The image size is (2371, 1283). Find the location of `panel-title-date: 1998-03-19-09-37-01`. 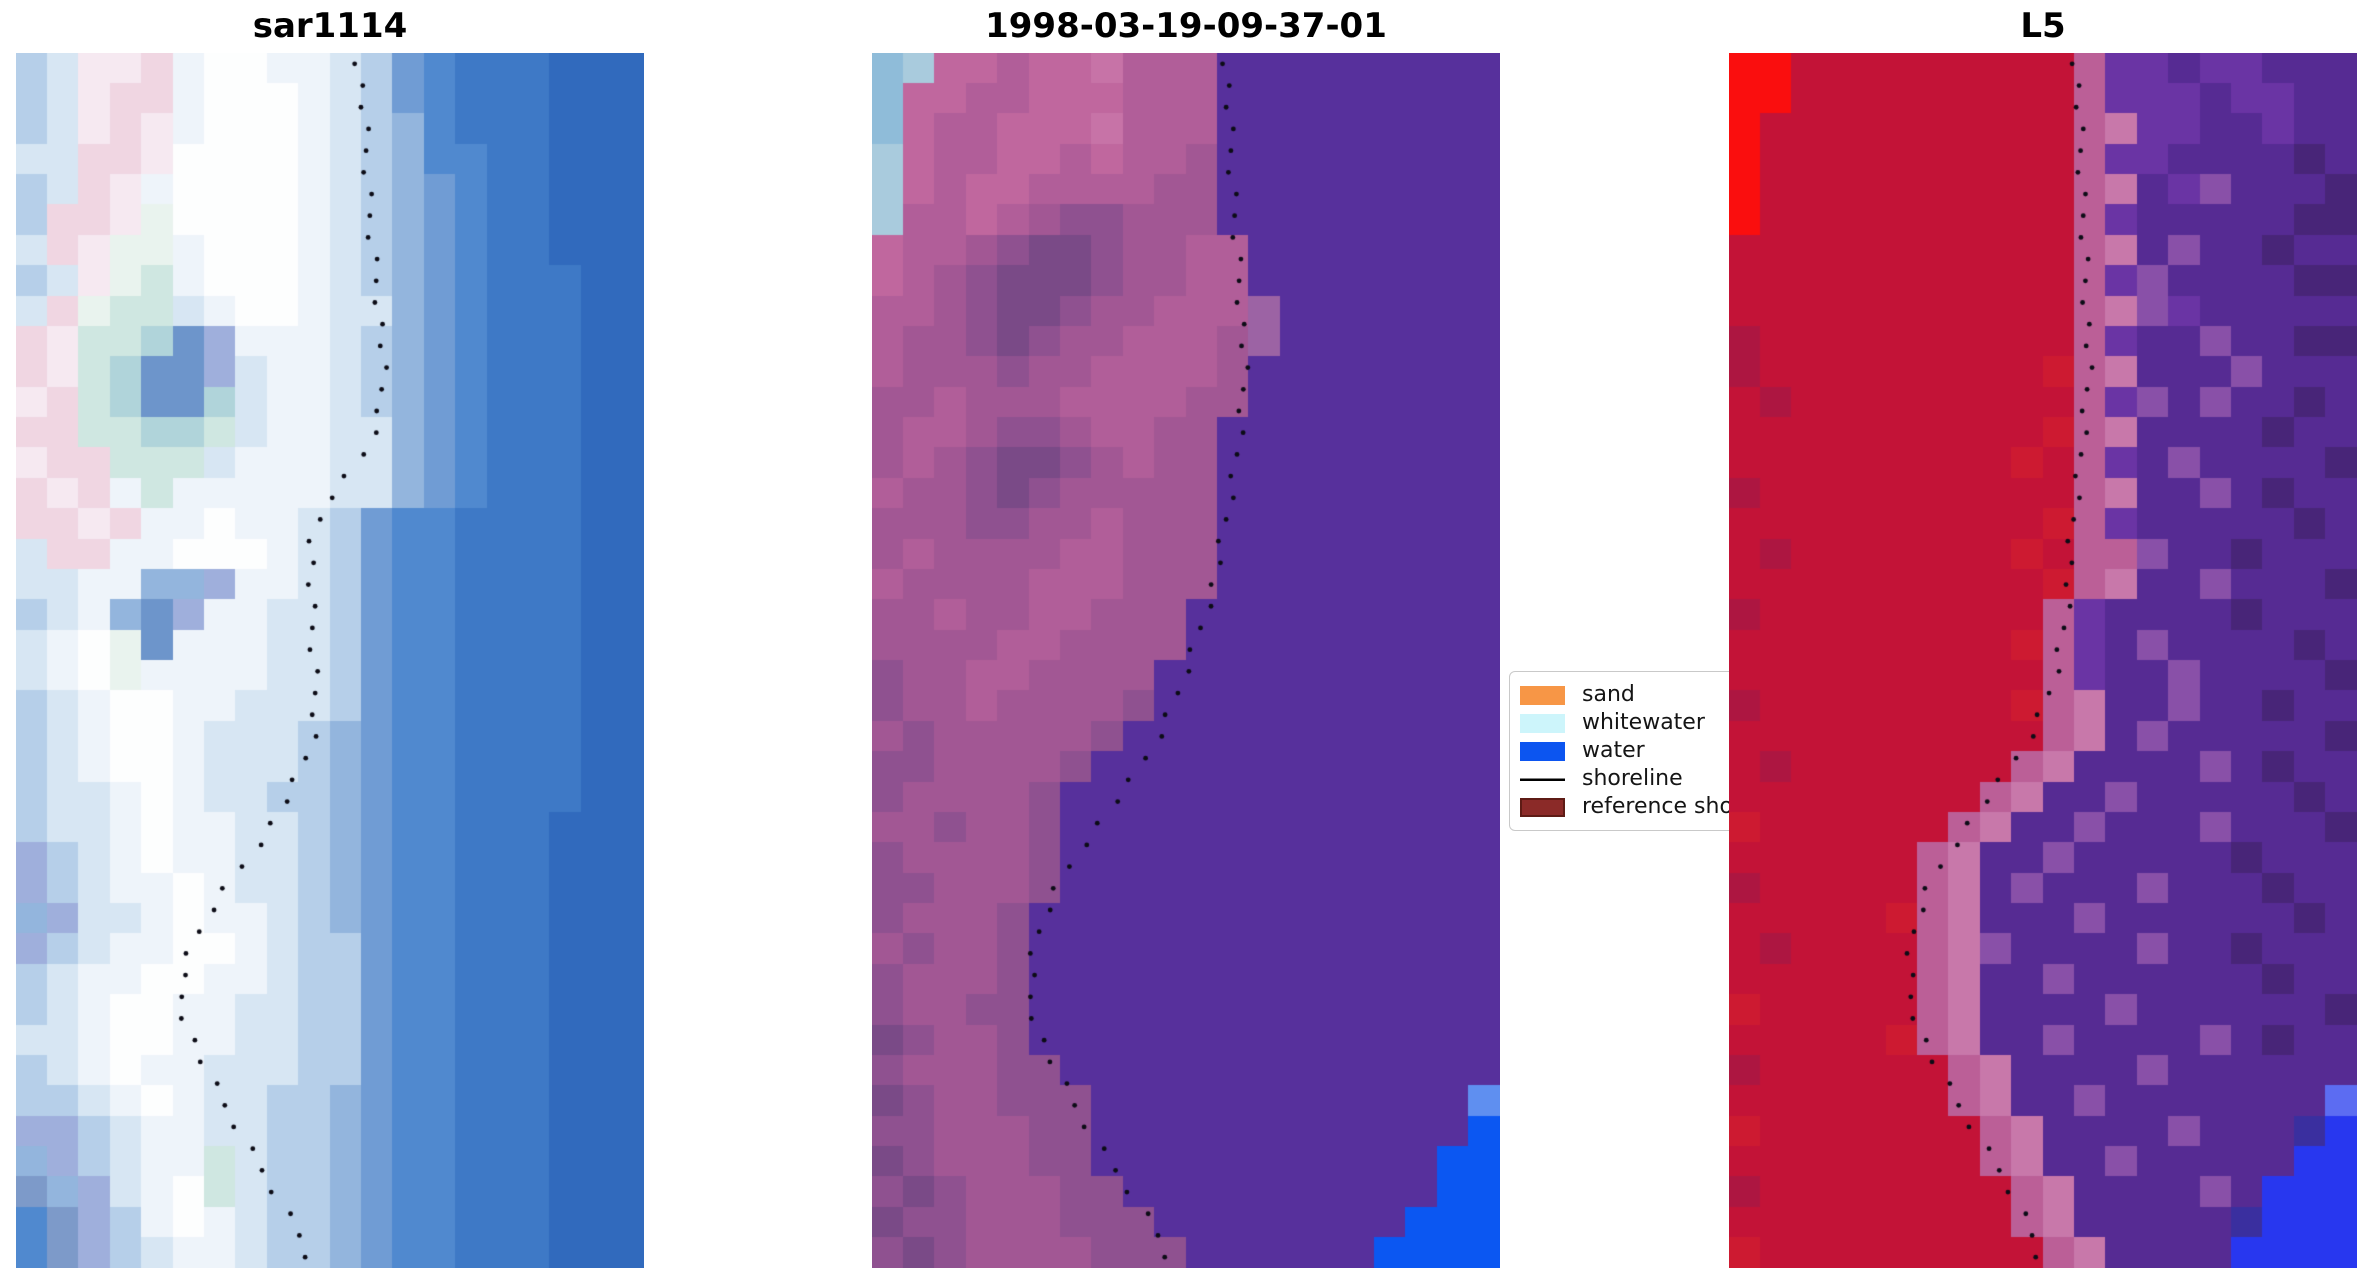

panel-title-date: 1998-03-19-09-37-01 is located at coordinates (1186, 26).